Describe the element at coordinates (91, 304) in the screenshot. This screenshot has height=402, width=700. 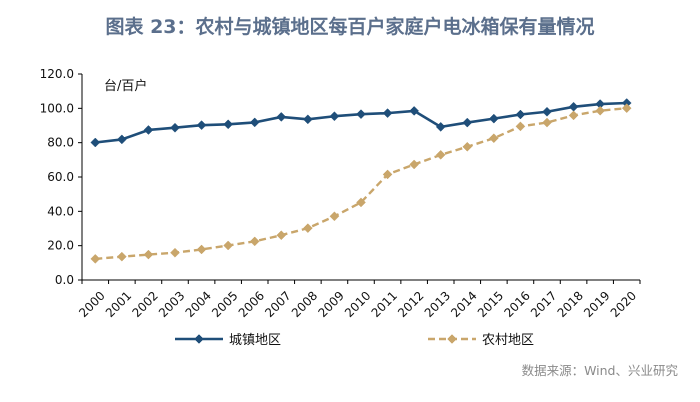
I see `x-tick-label: 2000` at that location.